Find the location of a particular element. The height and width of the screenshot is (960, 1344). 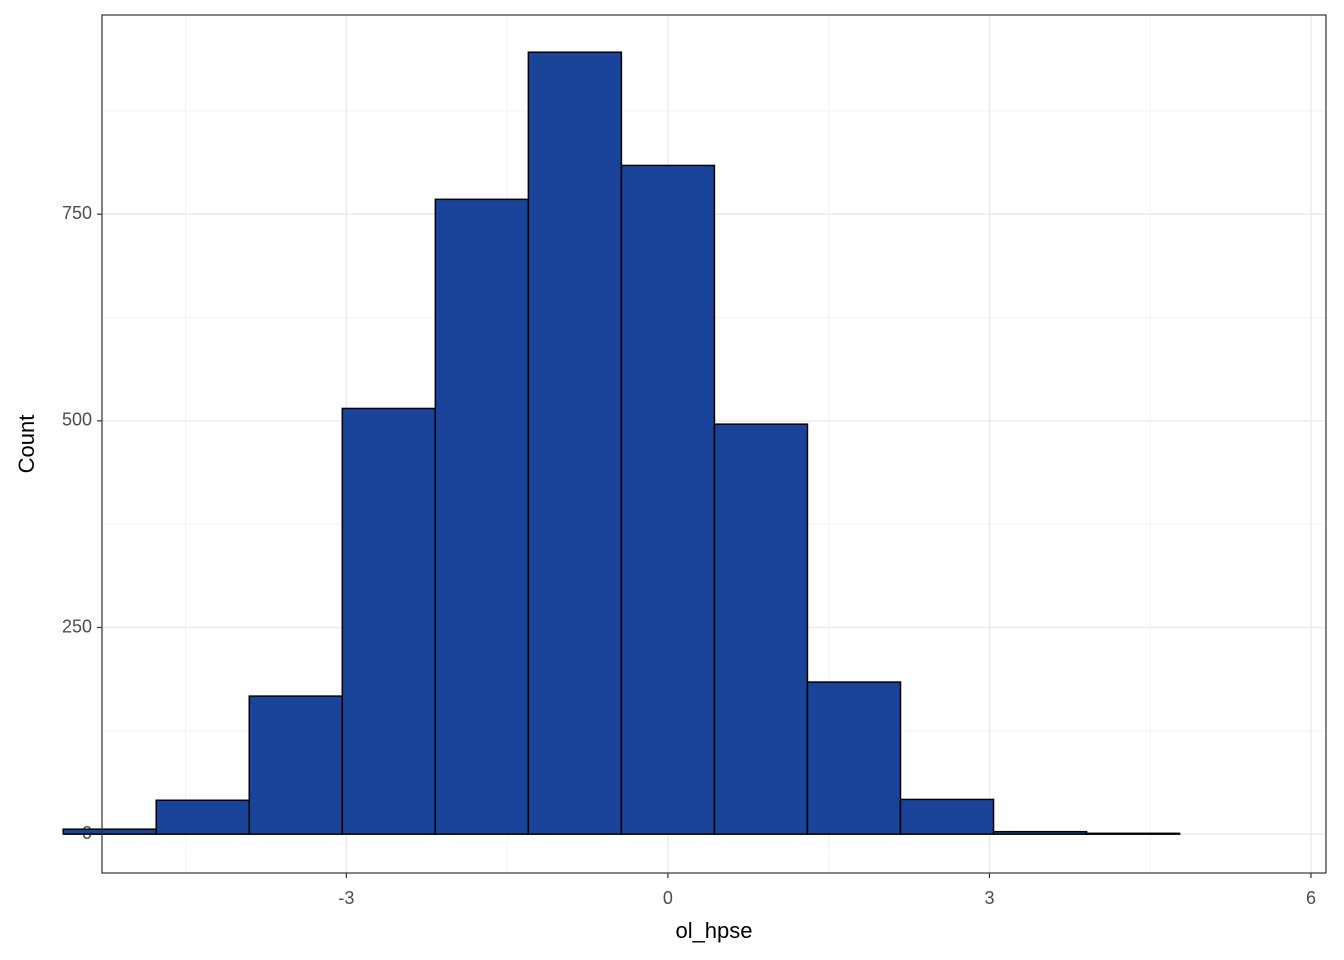

y-axis-title: Count is located at coordinates (26, 444).